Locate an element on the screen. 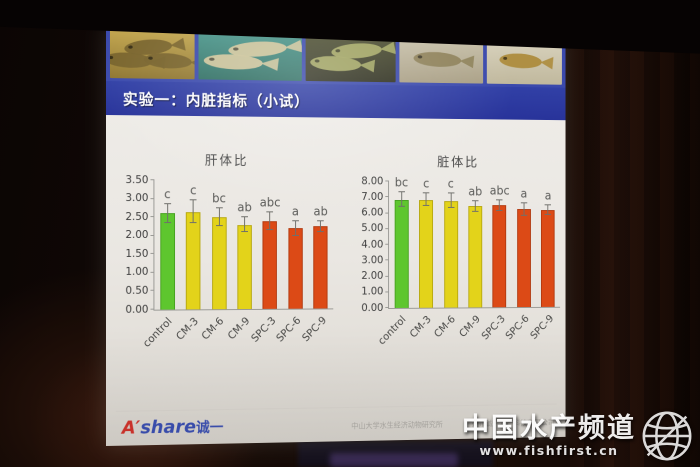  sig-letter: a is located at coordinates (548, 196).